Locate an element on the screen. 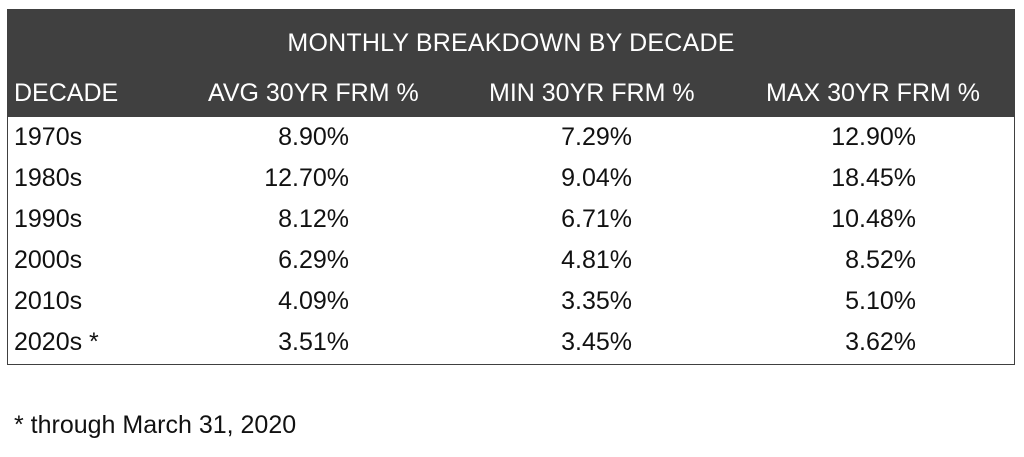  cell-min: 7.29% is located at coordinates (596, 137).